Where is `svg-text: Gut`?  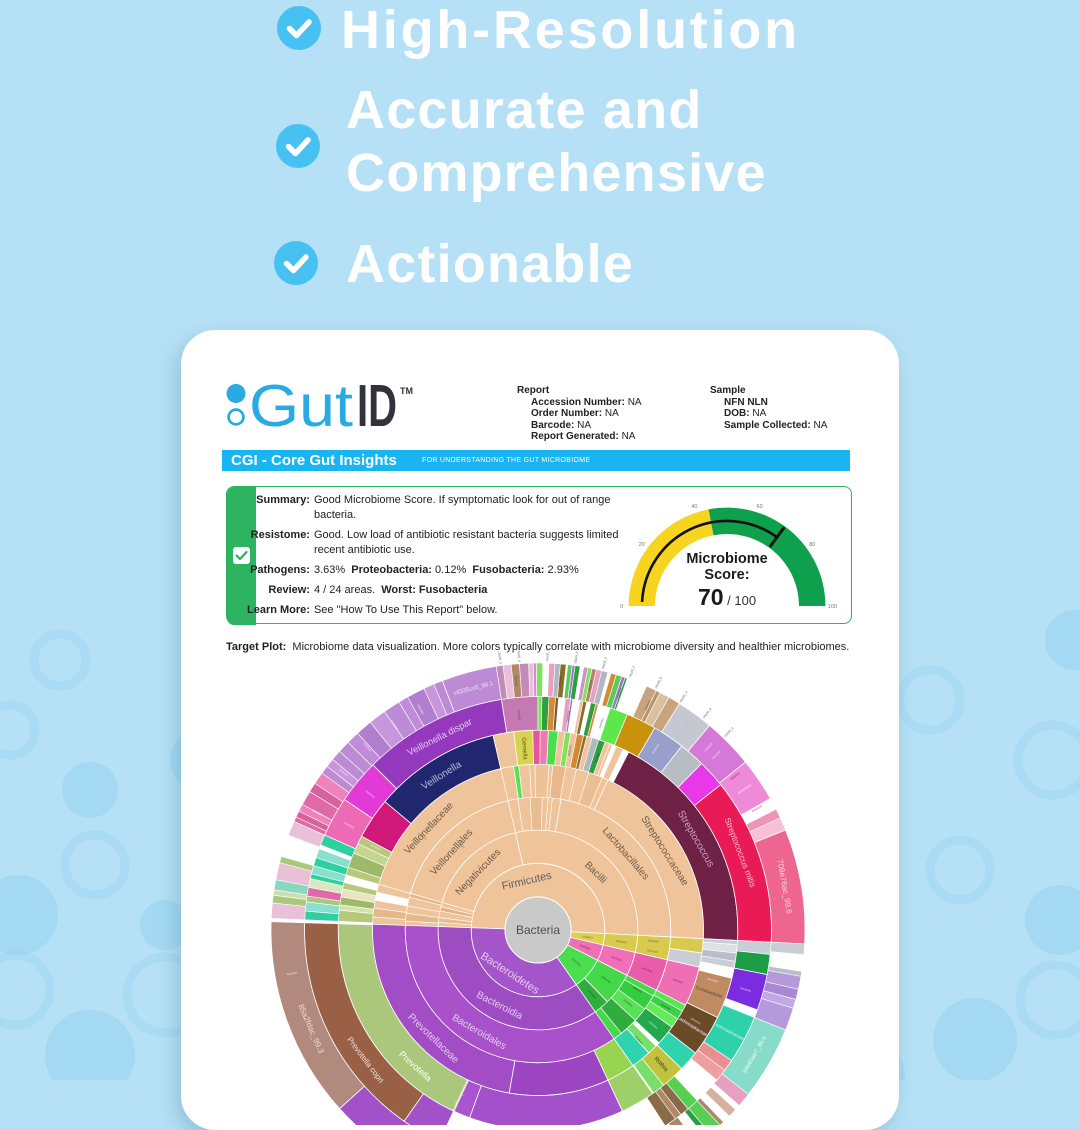
svg-text: Gut is located at coordinates (301, 408).